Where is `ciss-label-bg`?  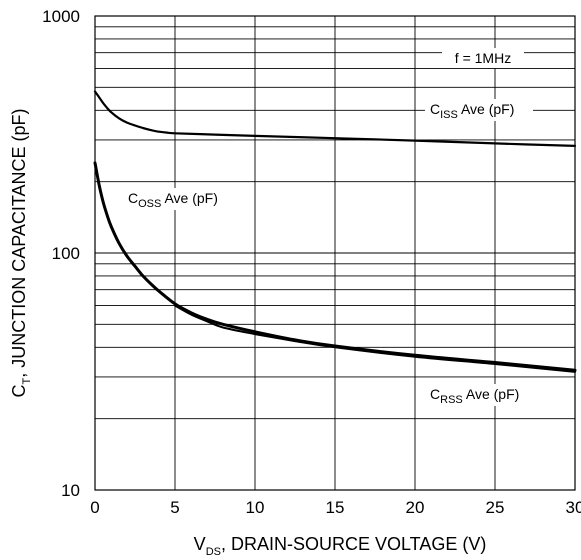 ciss-label-bg is located at coordinates (479, 110).